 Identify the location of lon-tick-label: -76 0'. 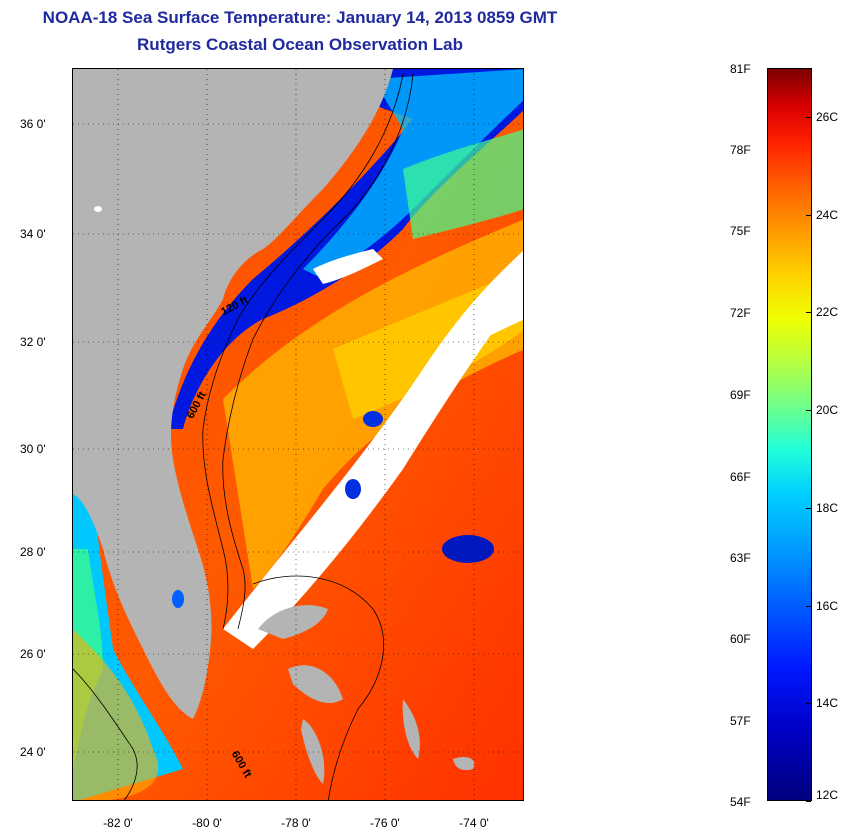
(385, 823).